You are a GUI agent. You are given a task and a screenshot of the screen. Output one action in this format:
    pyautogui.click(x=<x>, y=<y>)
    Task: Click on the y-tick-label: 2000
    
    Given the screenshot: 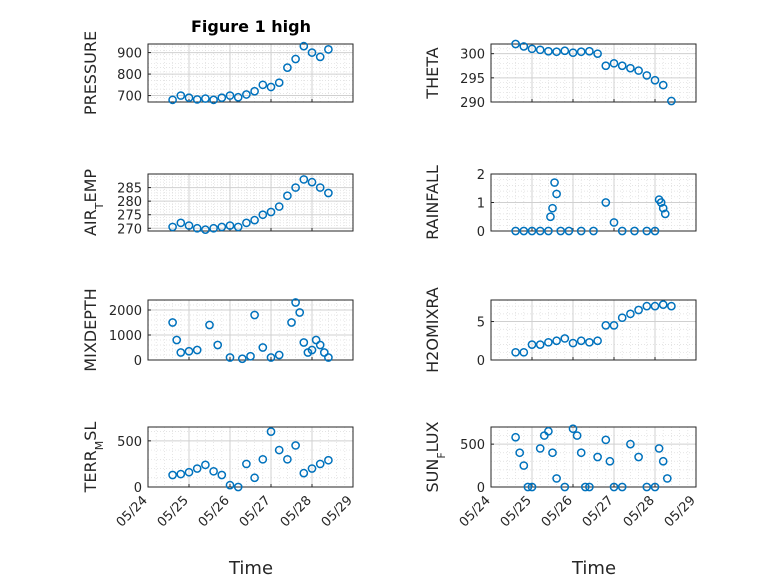 What is the action you would take?
    pyautogui.click(x=125, y=311)
    